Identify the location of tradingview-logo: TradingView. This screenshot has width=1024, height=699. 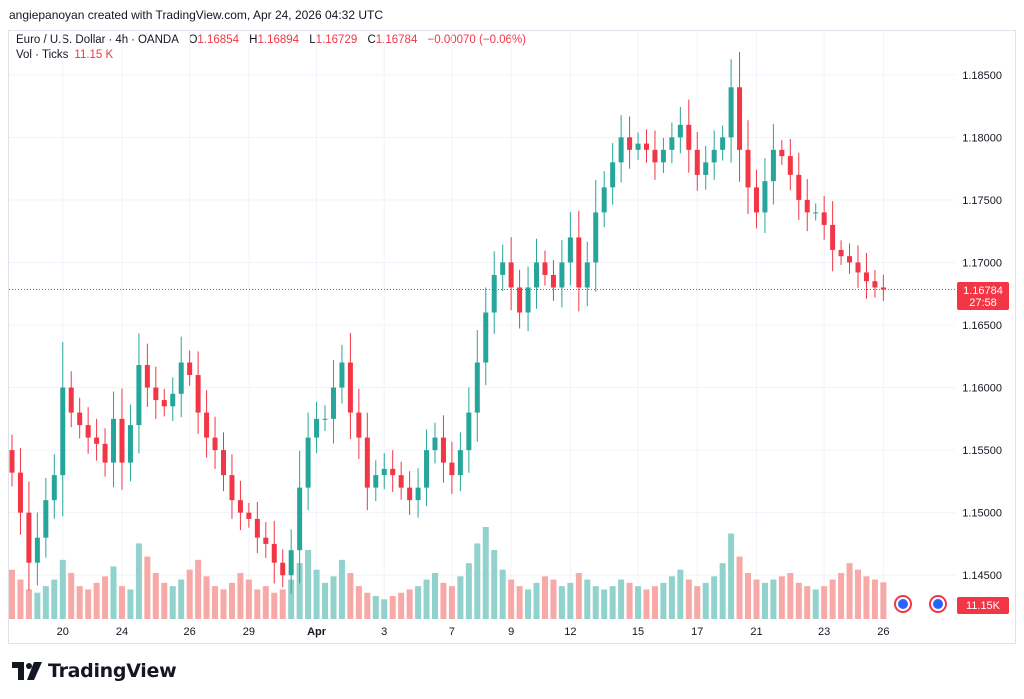
(94, 671).